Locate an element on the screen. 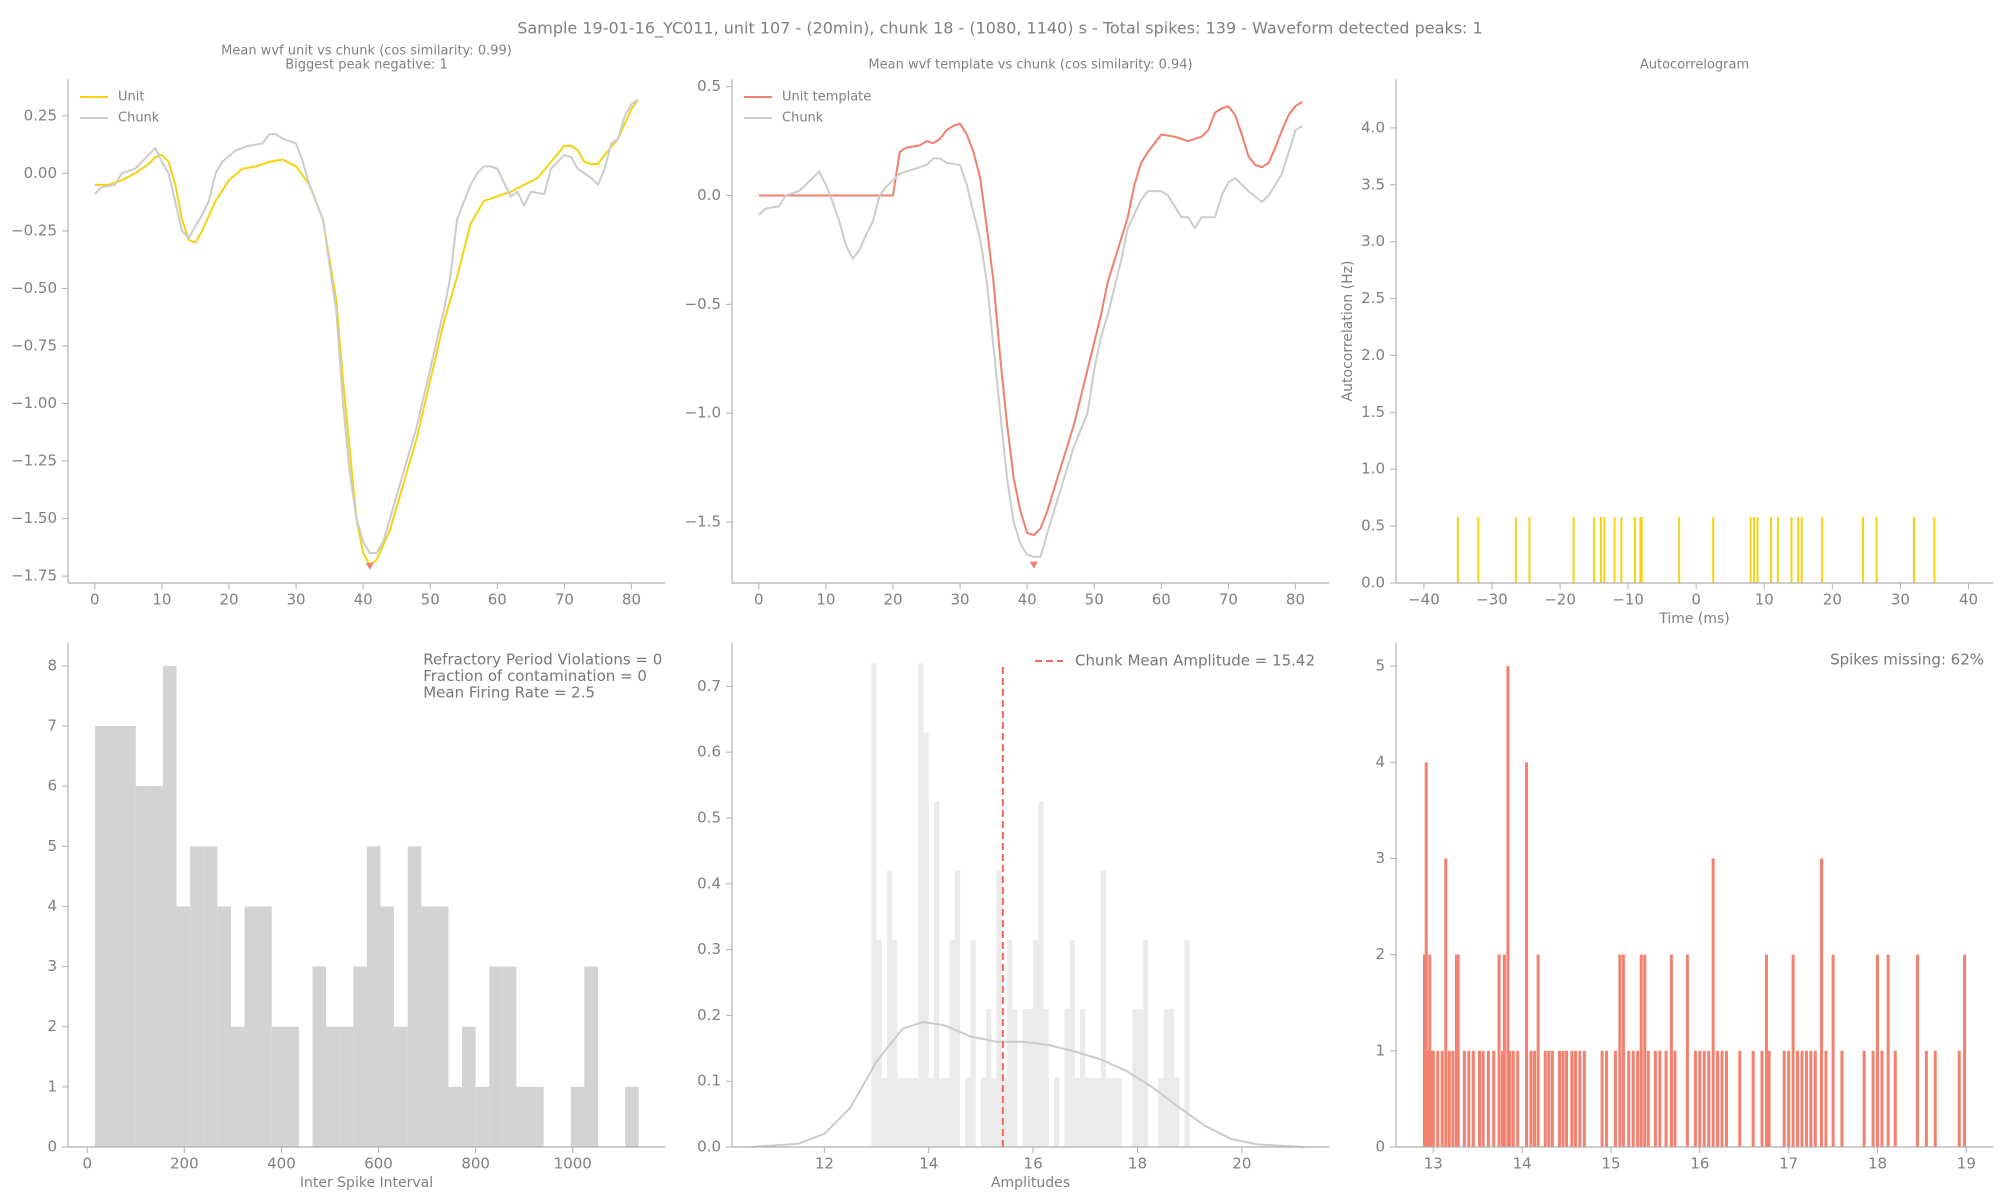 The width and height of the screenshot is (2000, 1200). y-tick-label: −0.50 is located at coordinates (34, 288).